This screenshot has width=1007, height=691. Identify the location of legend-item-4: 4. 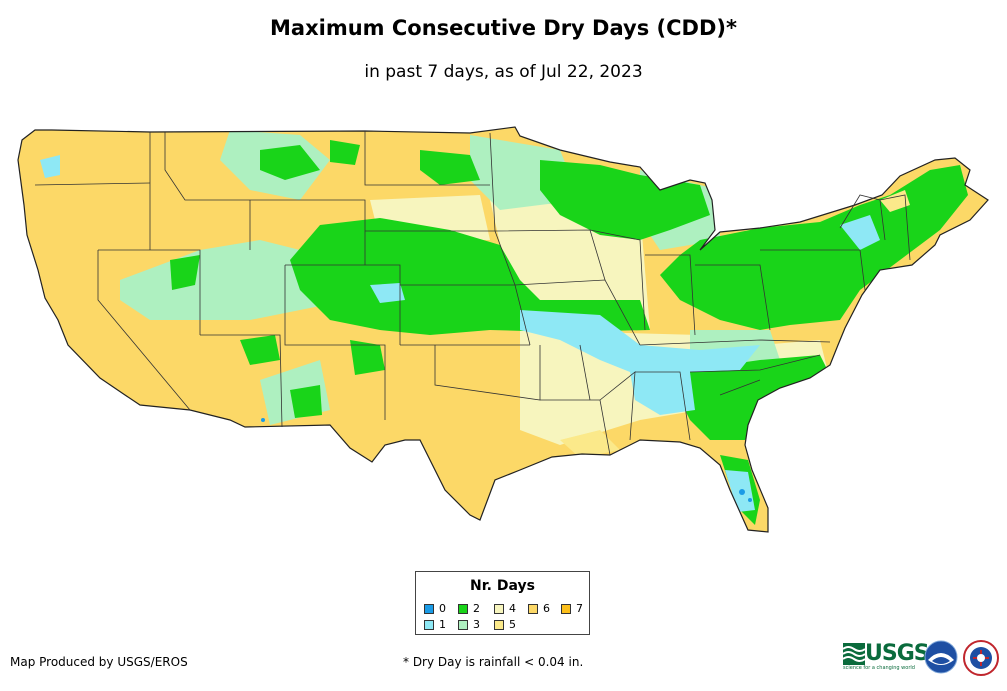
(505, 608).